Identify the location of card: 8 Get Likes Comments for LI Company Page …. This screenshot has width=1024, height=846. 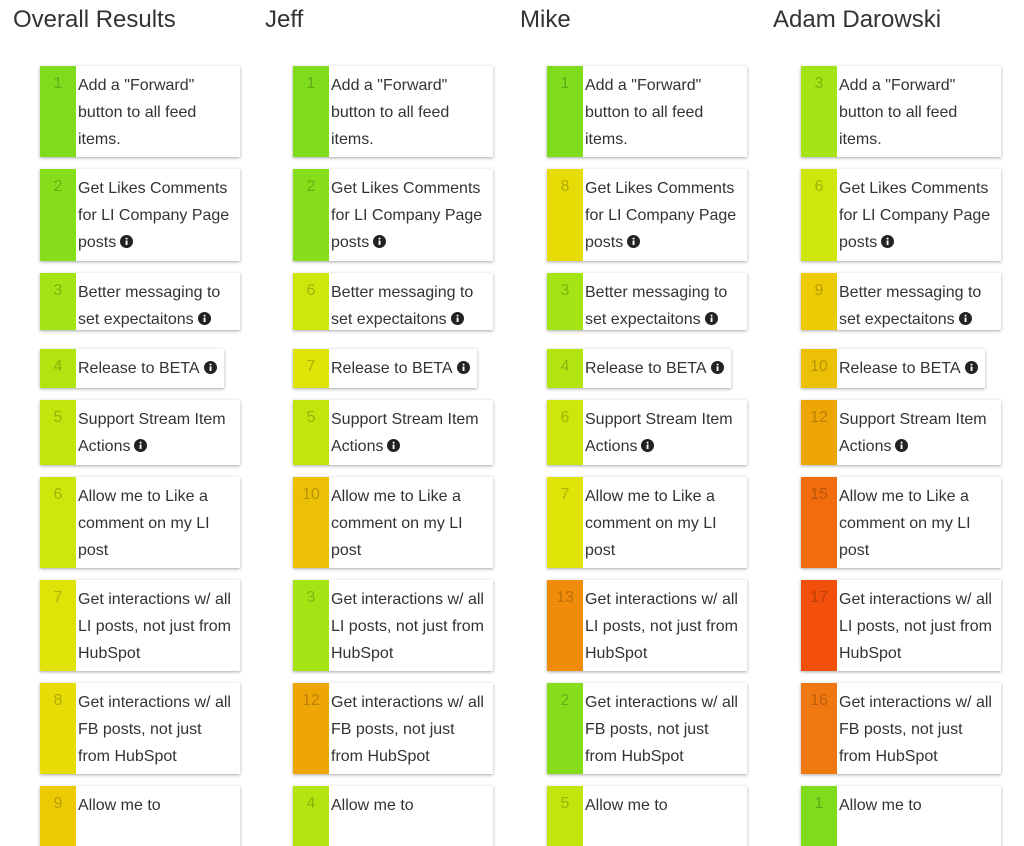
(647, 215).